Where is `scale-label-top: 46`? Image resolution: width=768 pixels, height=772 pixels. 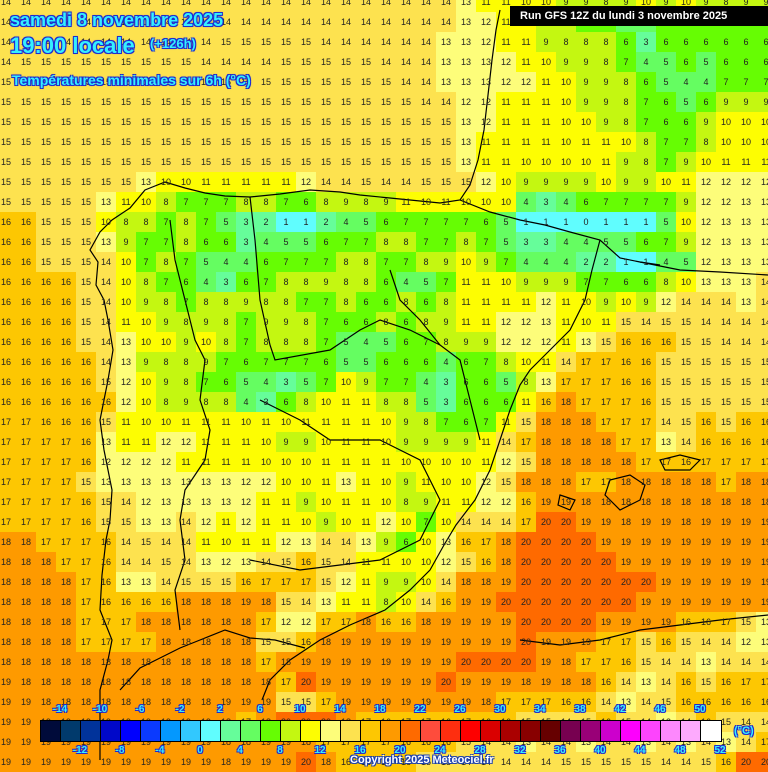
scale-label-top: 46 is located at coordinates (660, 709).